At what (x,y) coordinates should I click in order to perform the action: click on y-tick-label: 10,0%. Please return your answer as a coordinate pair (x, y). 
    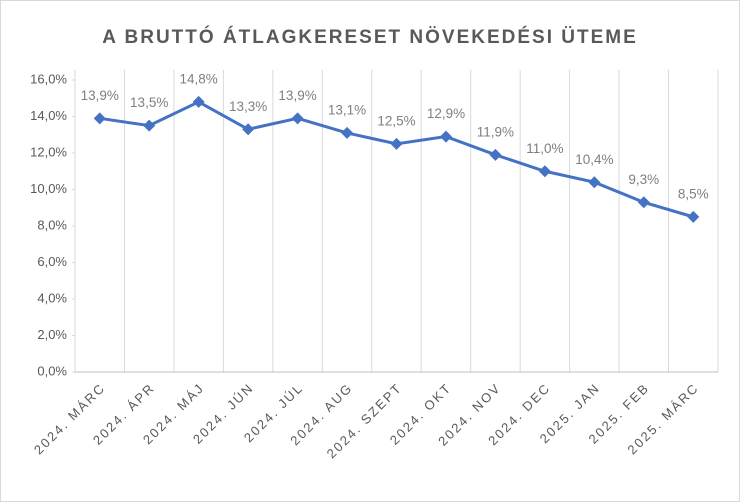
    Looking at the image, I should click on (48, 188).